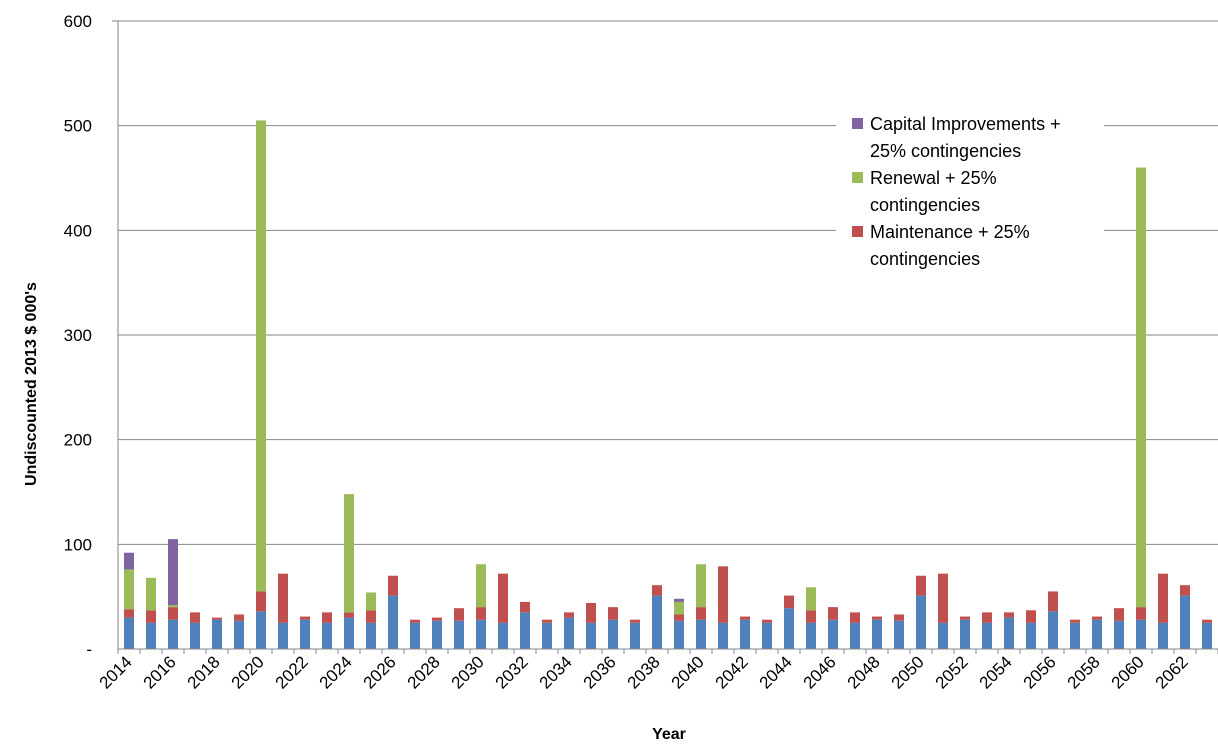 The height and width of the screenshot is (748, 1218). What do you see at coordinates (987, 635) in the screenshot?
I see `bar-base-2053` at bounding box center [987, 635].